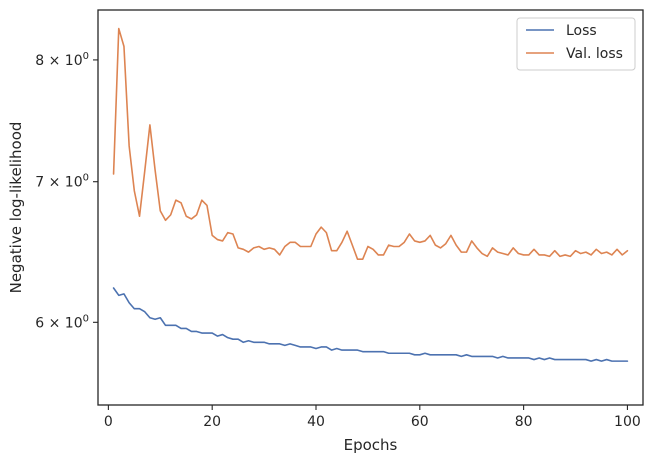  I want to click on x-tick-label: 0, so click(108, 422).